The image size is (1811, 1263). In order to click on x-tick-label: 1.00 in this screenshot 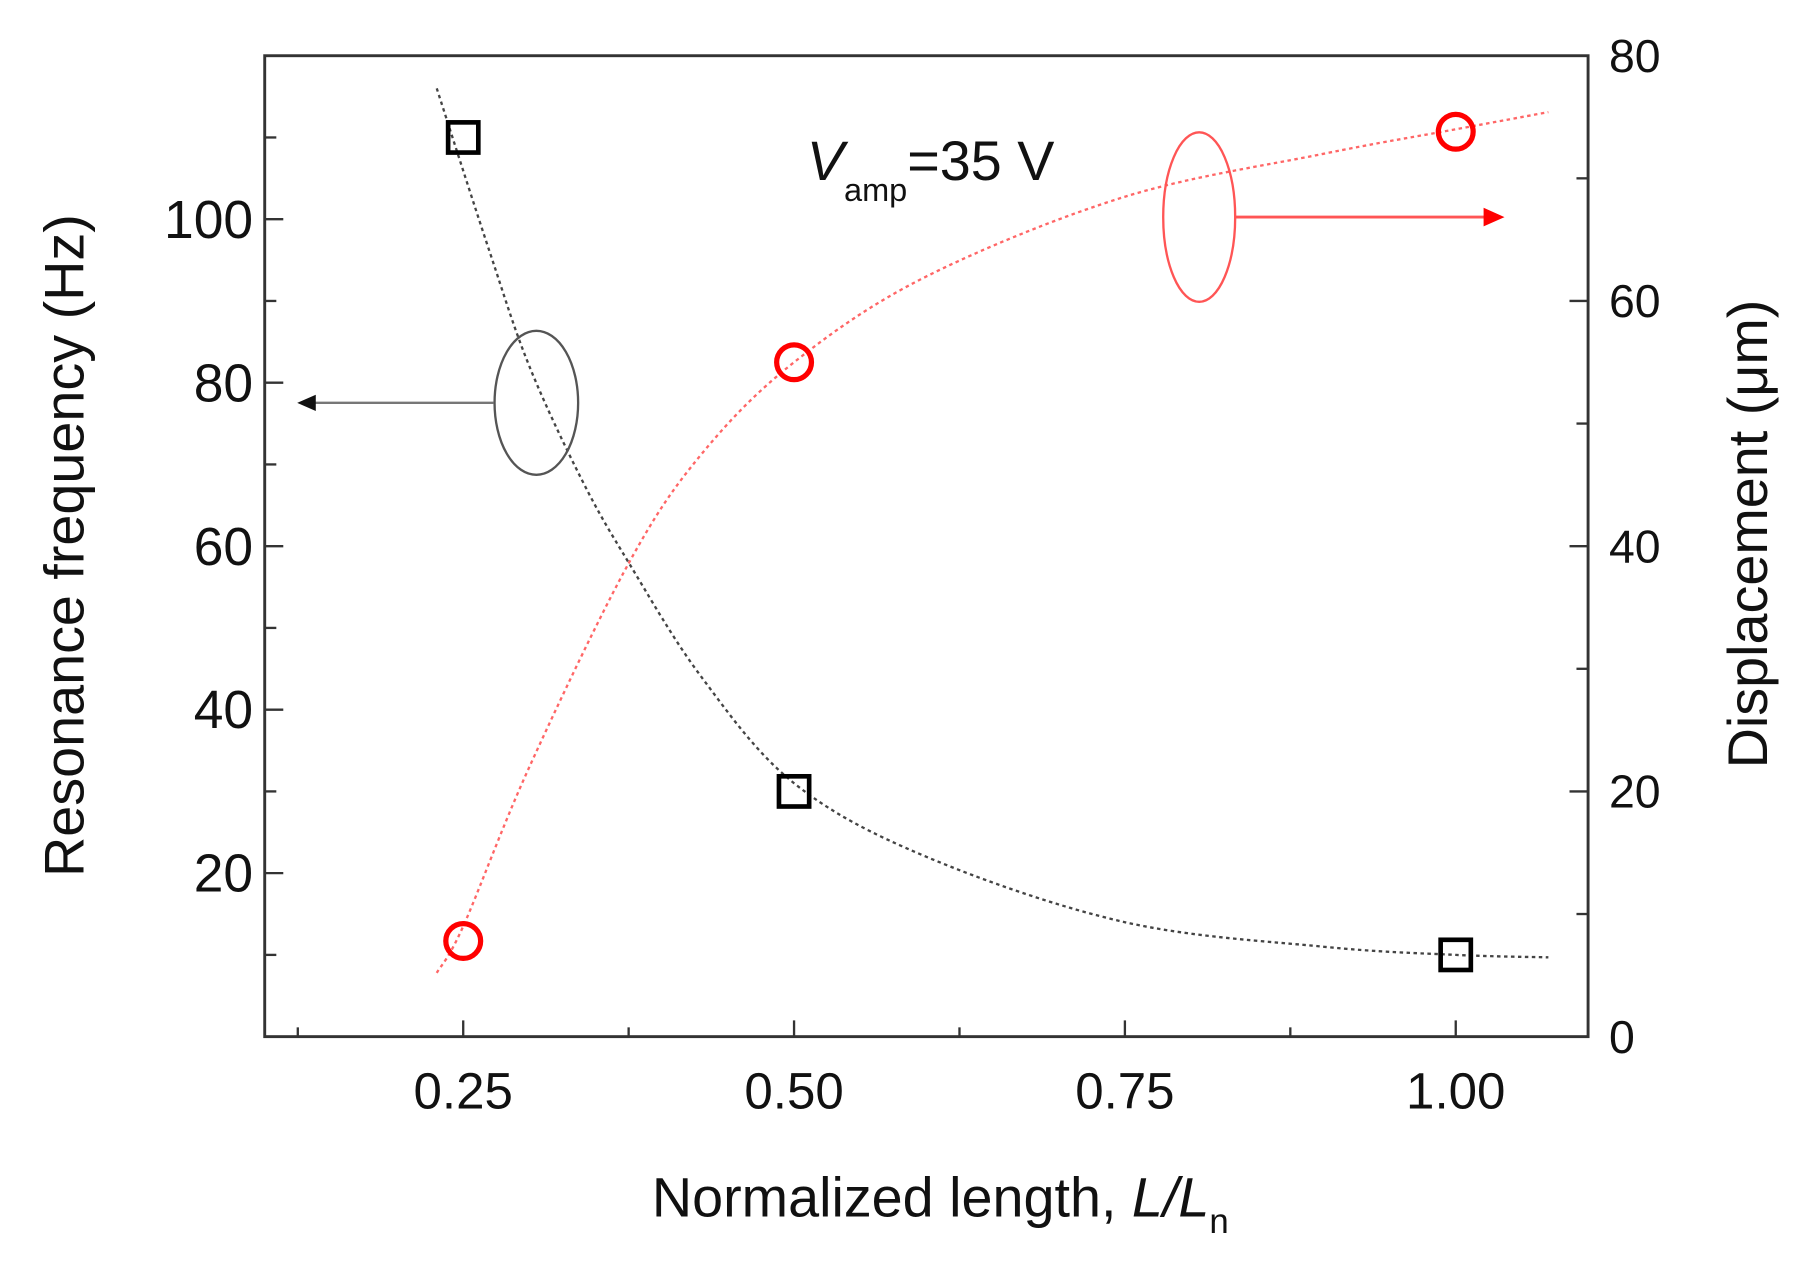, I will do `click(1455, 1091)`.